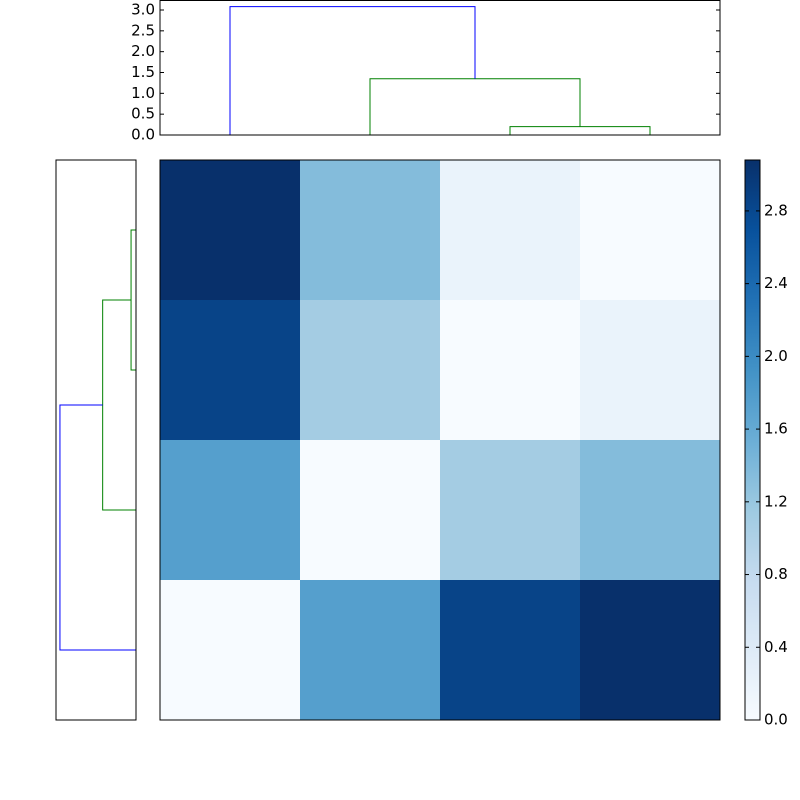 This screenshot has height=800, width=800. Describe the element at coordinates (776, 283) in the screenshot. I see `colorbar-tick-label: 2.4` at that location.